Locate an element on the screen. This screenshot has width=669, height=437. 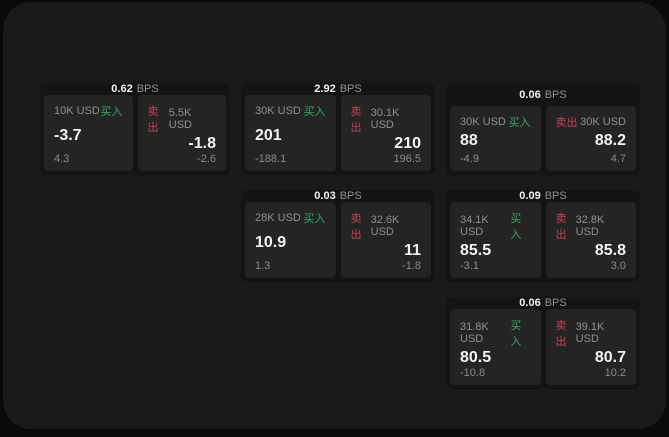
bps-value: 0.62 is located at coordinates (122, 89).